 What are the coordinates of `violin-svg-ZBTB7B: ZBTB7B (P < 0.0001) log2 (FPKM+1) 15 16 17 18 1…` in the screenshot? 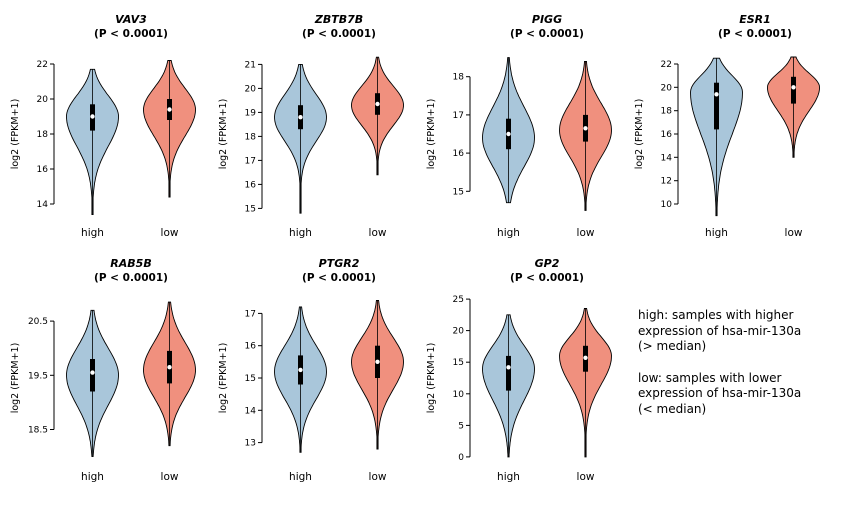 It's located at (311, 126).